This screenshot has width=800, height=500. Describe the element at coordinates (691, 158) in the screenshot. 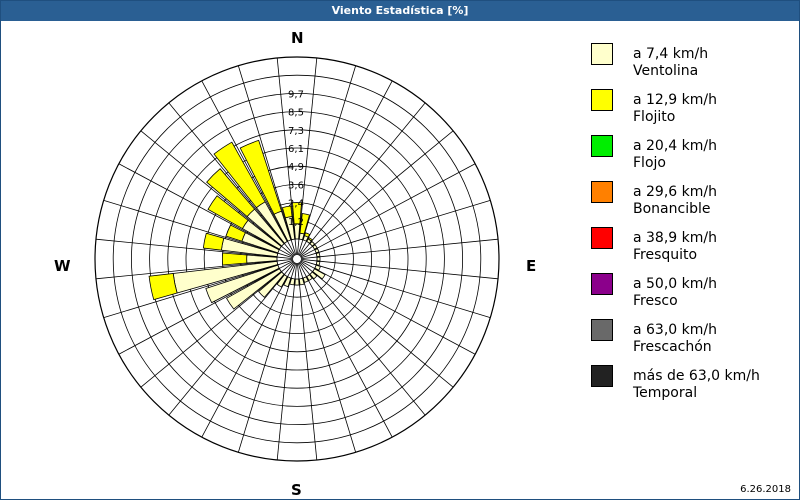

I see `legend-item: a 20,4 km/h Flojo` at that location.